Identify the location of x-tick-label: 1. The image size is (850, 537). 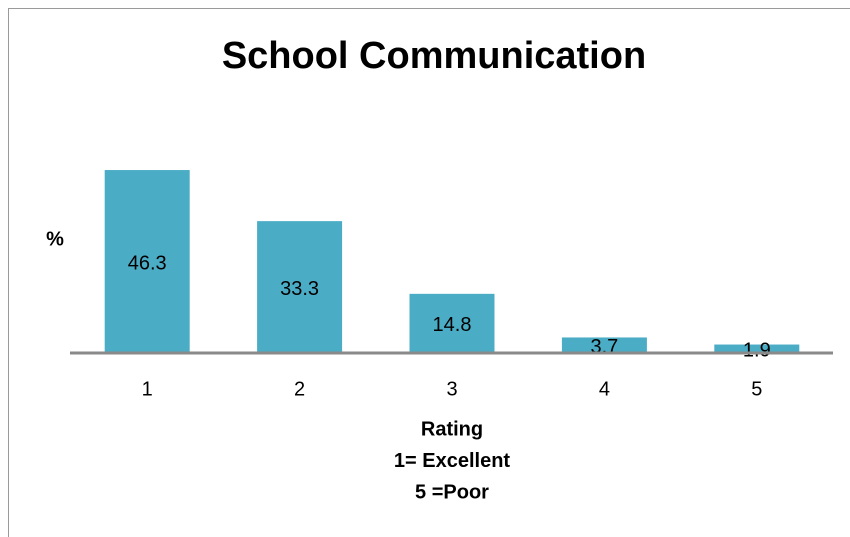
(147, 389).